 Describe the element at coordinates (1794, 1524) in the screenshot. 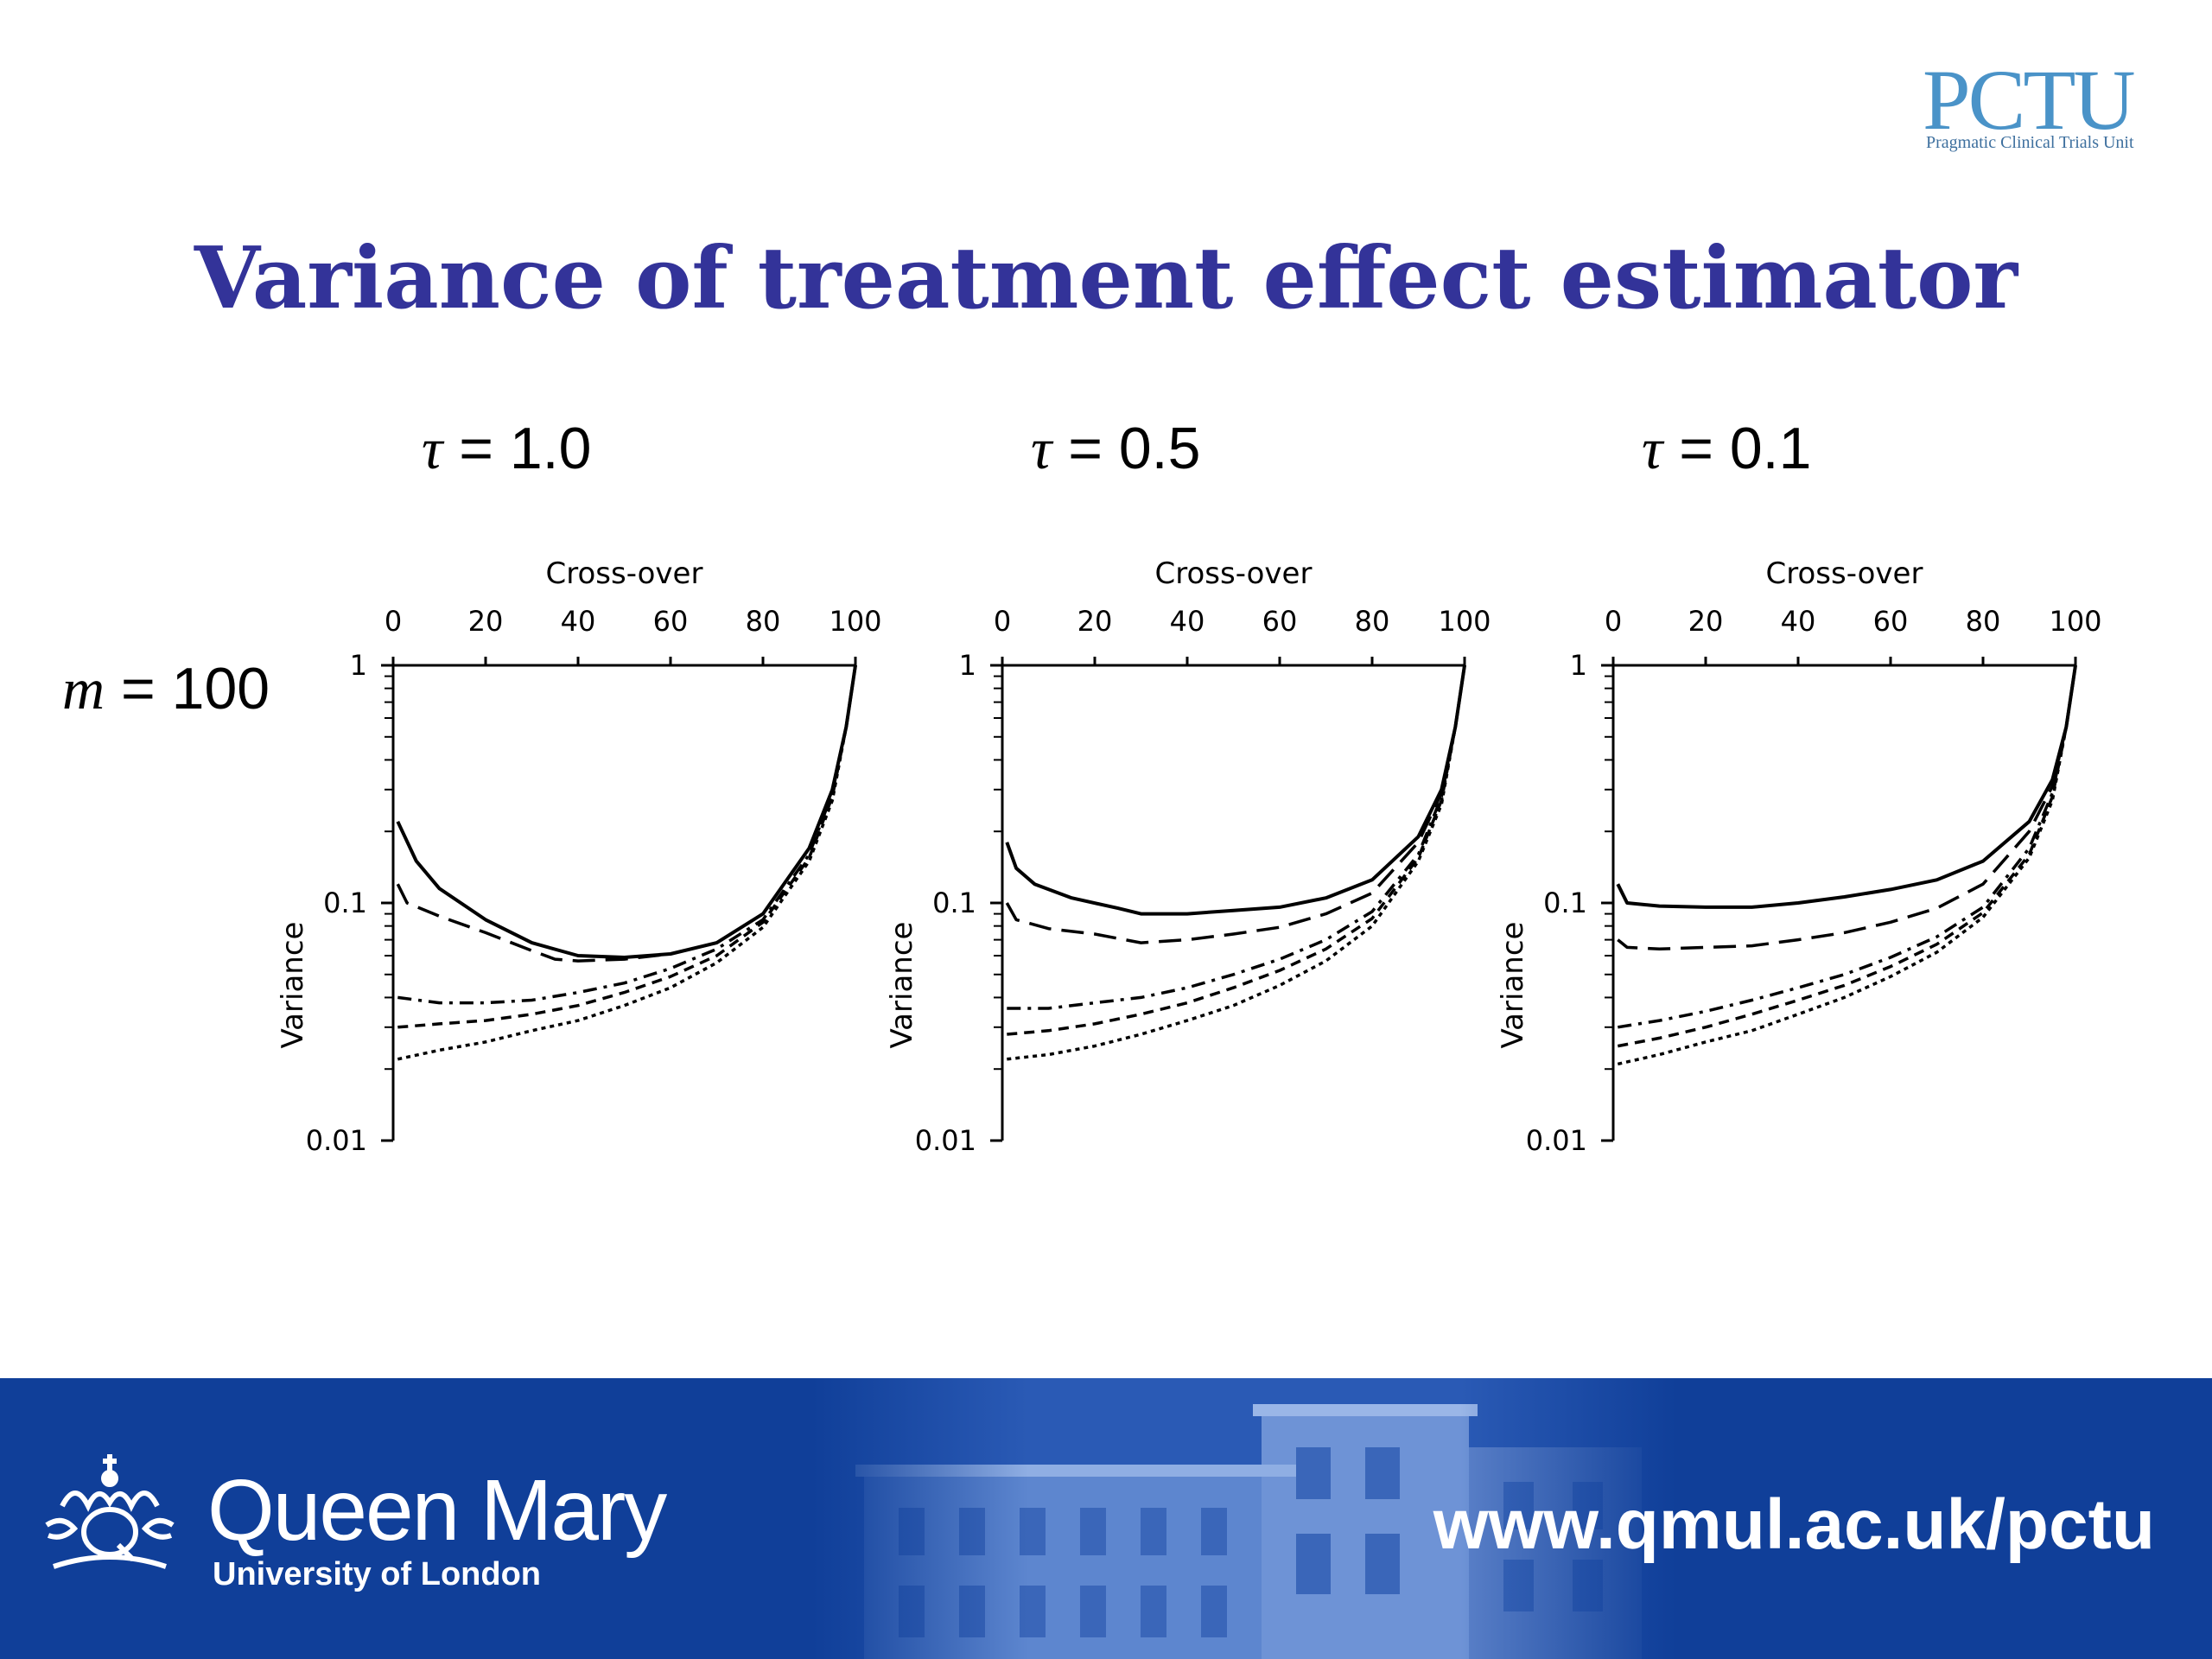

I see `website-url: www.qmul.ac.uk/pctu` at that location.